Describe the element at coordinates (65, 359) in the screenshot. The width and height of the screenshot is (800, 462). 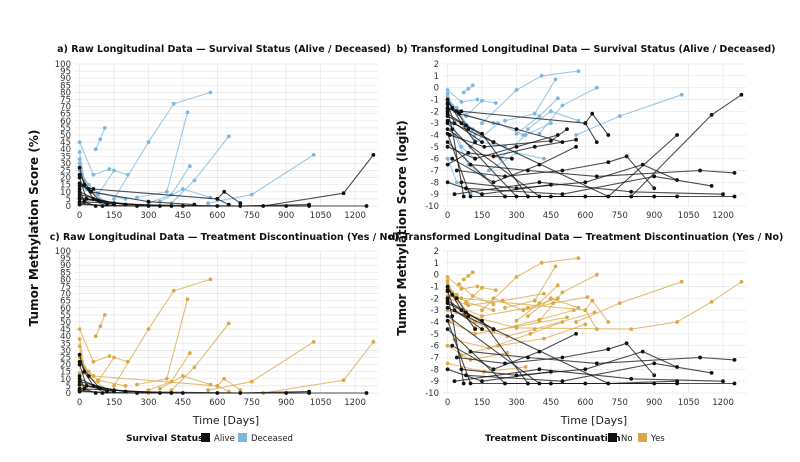
I see `panel-c-ytick-label: 25` at that location.